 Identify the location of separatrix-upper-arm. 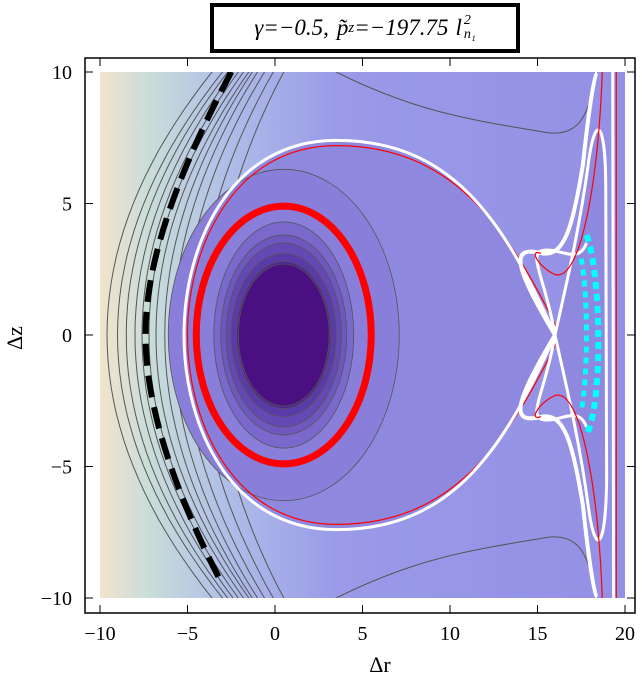
(561, 289).